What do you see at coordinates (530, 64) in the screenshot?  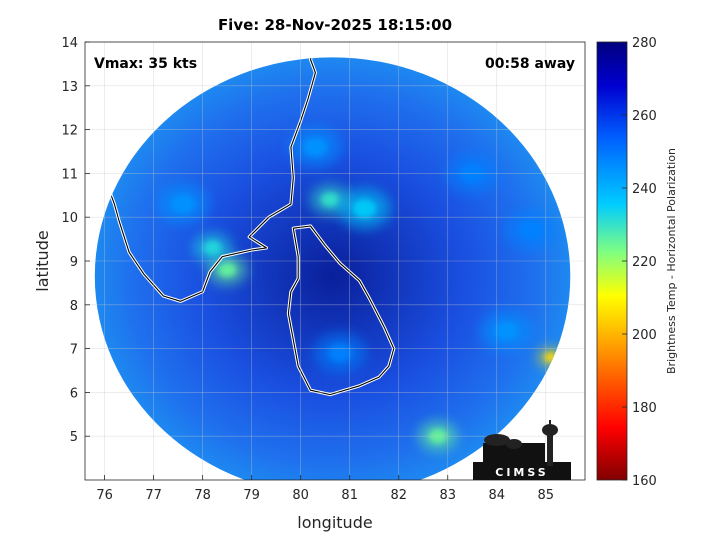 I see `time-away-annotation: 00:58 away` at bounding box center [530, 64].